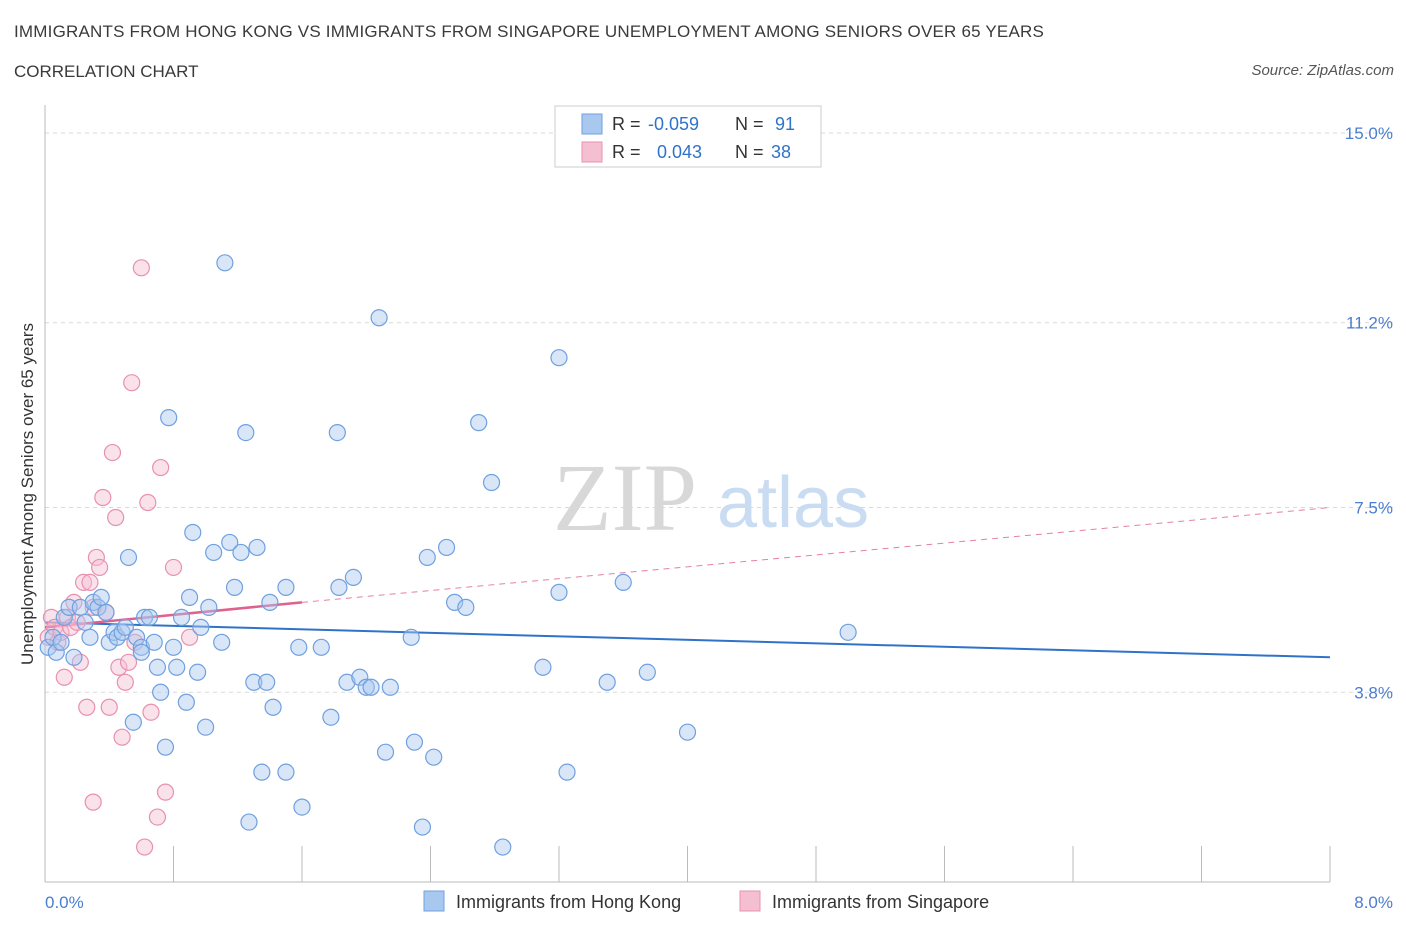 Image resolution: width=1406 pixels, height=930 pixels. Describe the element at coordinates (1369, 323) in the screenshot. I see `y-tick-label: 11.2%` at that location.